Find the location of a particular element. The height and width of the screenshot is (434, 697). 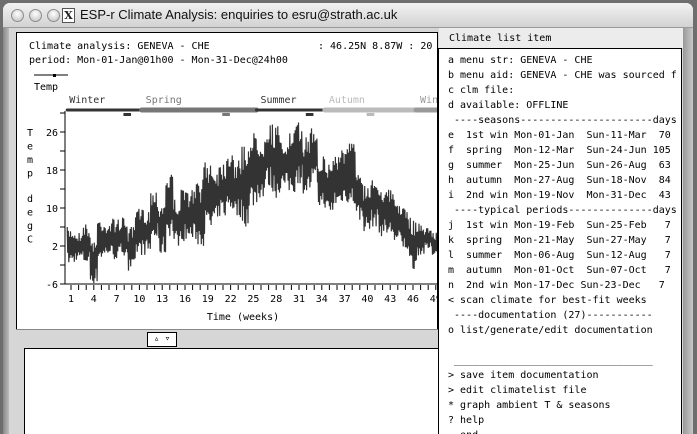

menu-item: ----seasons----------------------days is located at coordinates (562, 120).